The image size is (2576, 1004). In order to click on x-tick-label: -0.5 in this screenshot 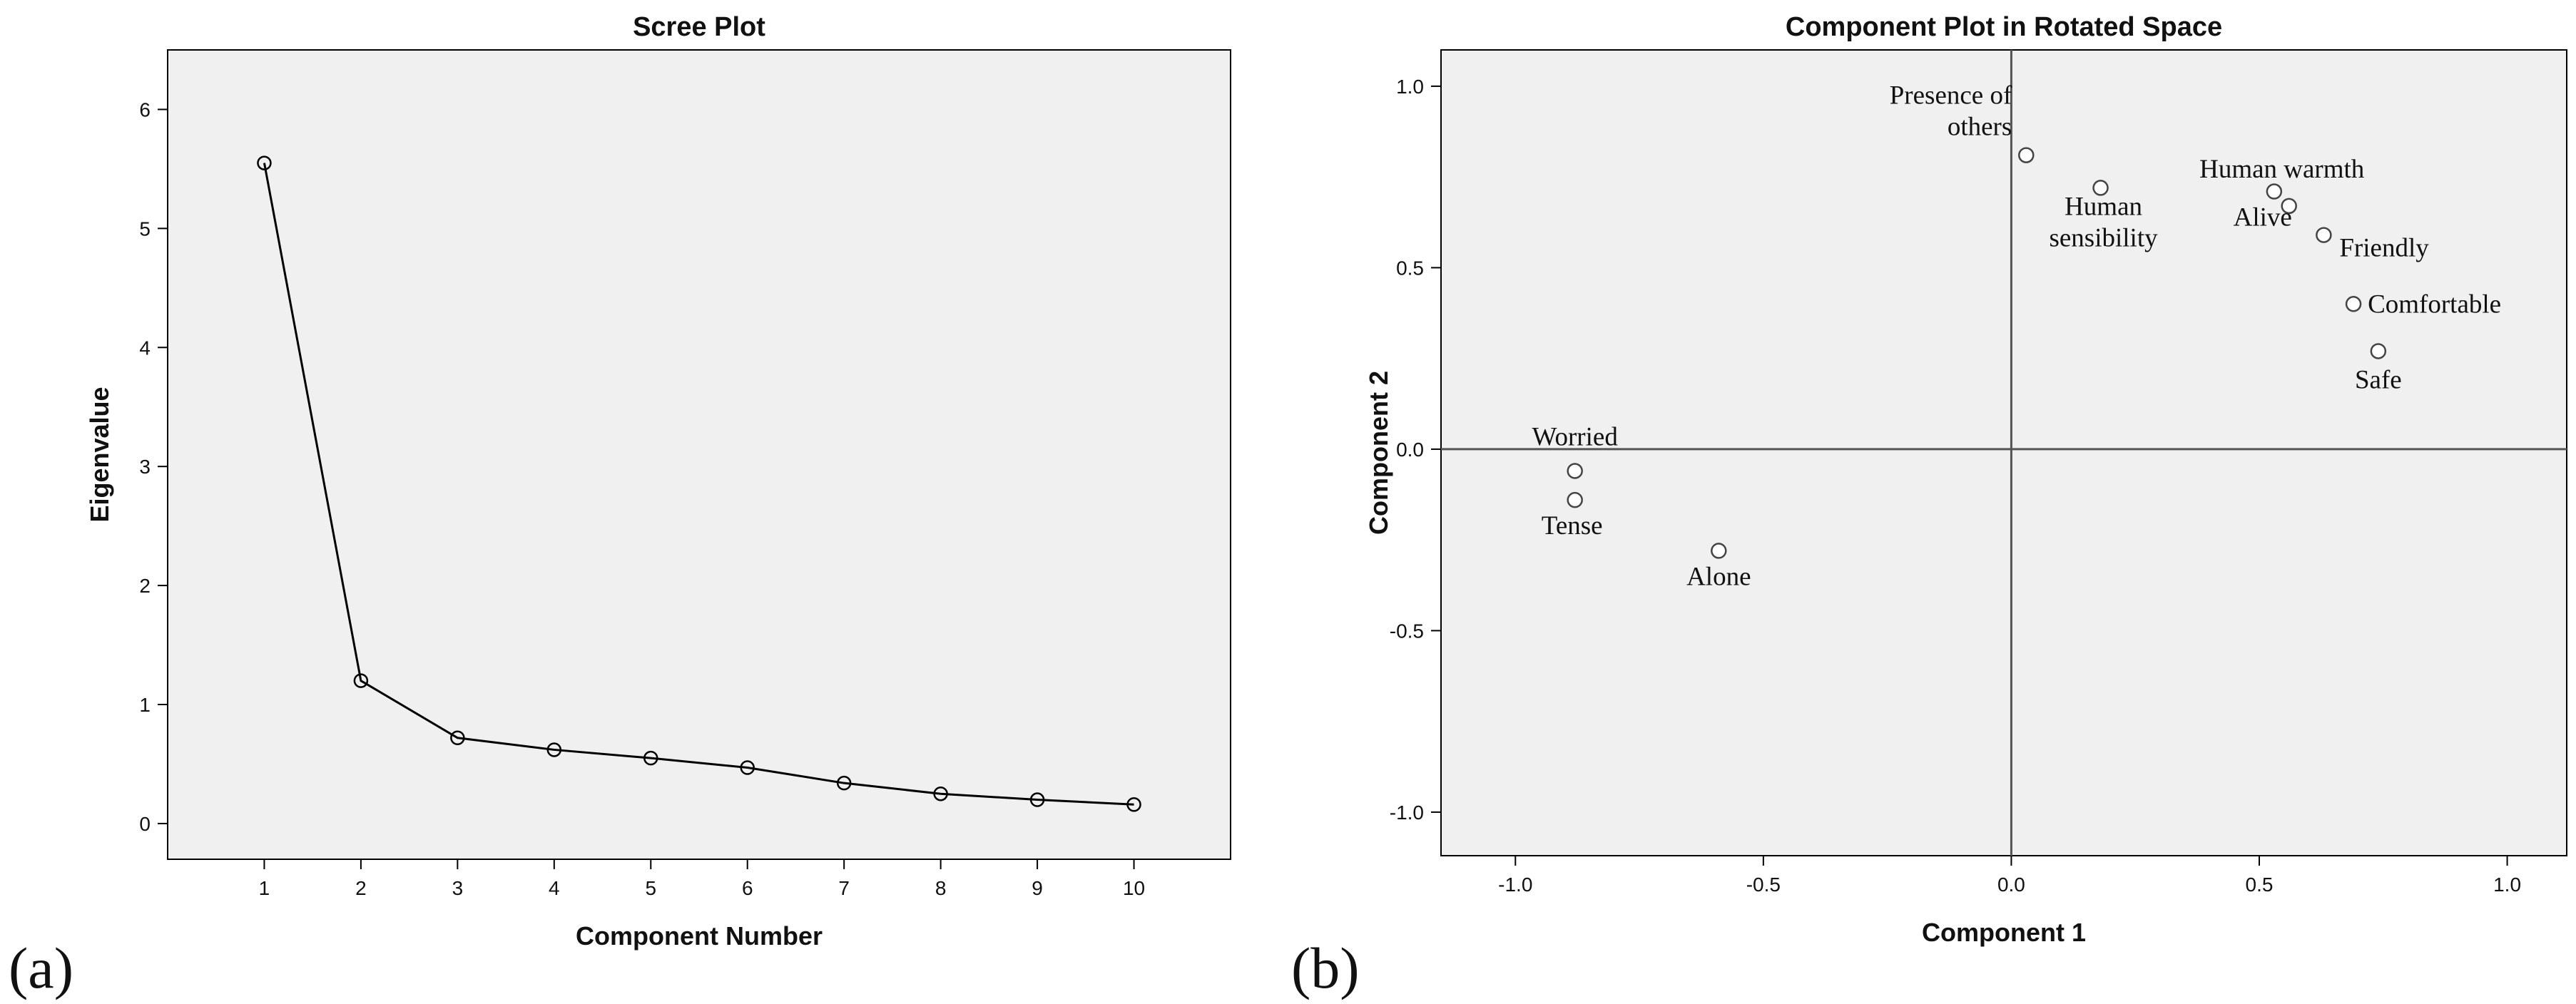, I will do `click(1763, 885)`.